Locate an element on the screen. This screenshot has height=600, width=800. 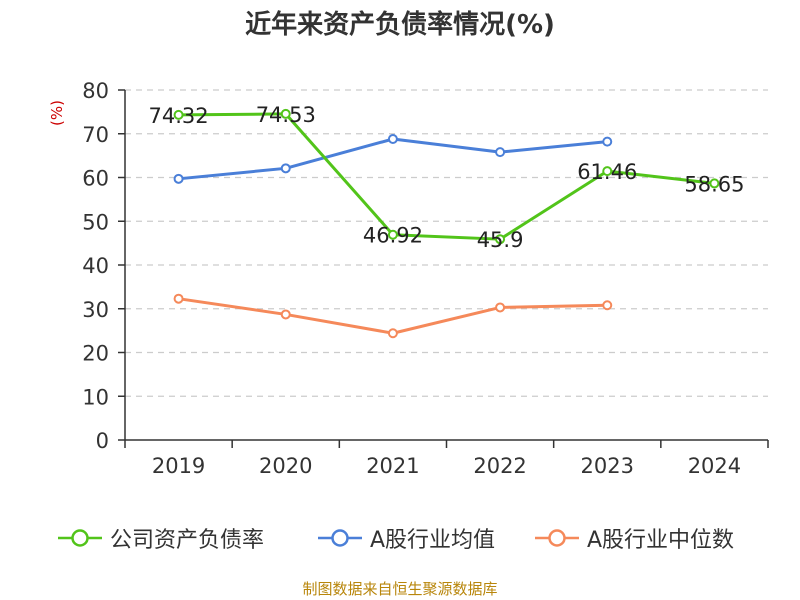
legend: 公司资产负债率 A股行业均值 A股行业中位数 is located at coordinates (400, 538).